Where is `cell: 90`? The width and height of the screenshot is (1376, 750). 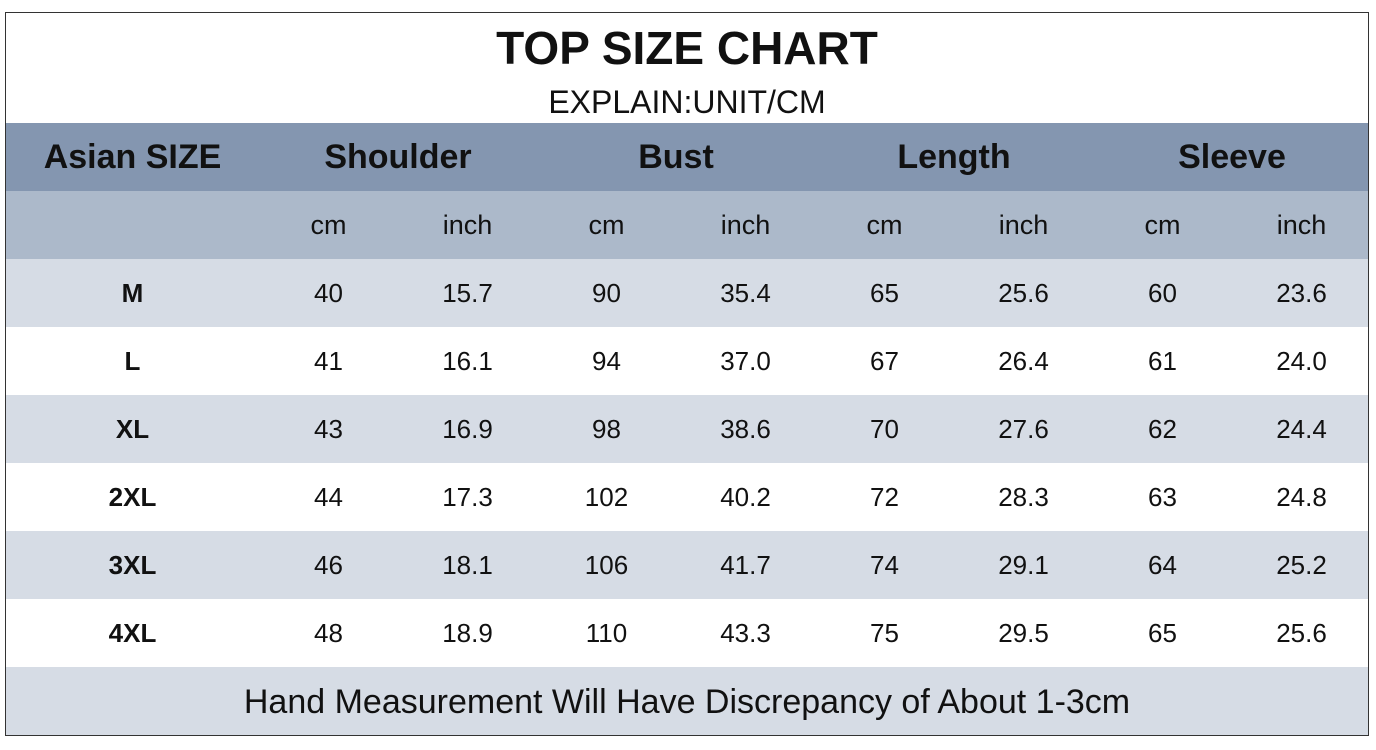
cell: 90 is located at coordinates (606, 292).